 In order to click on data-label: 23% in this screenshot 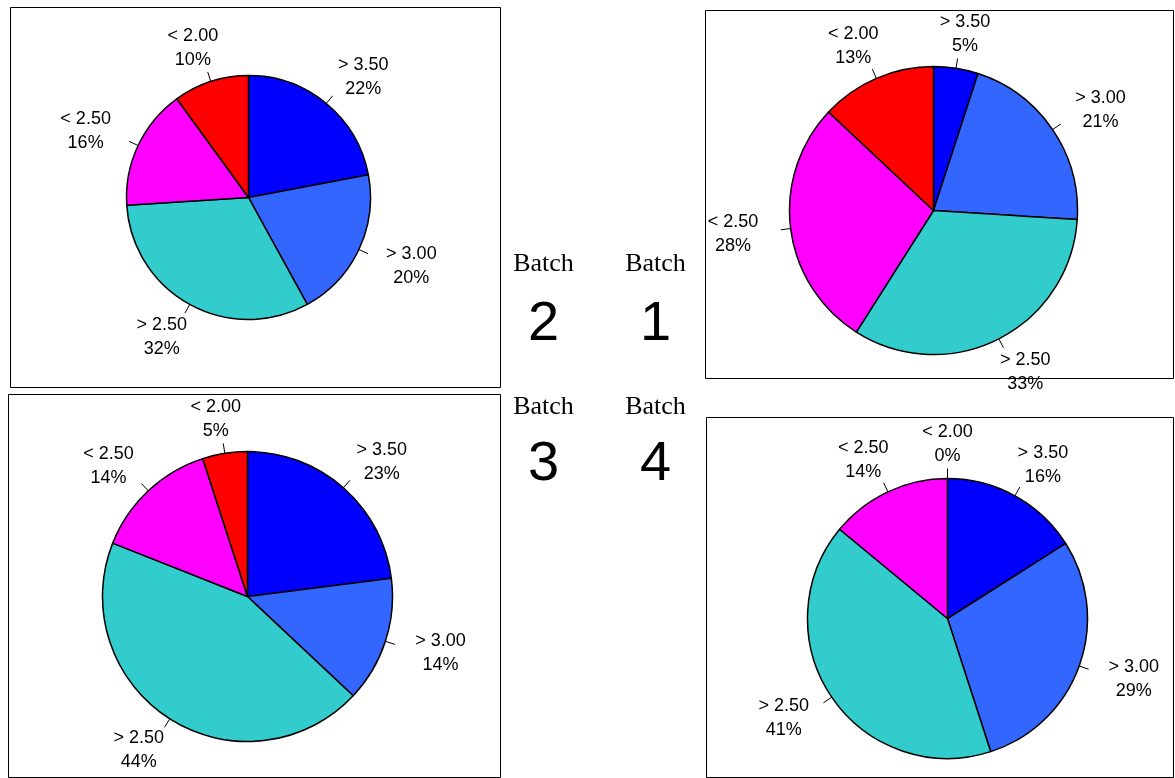, I will do `click(381, 472)`.